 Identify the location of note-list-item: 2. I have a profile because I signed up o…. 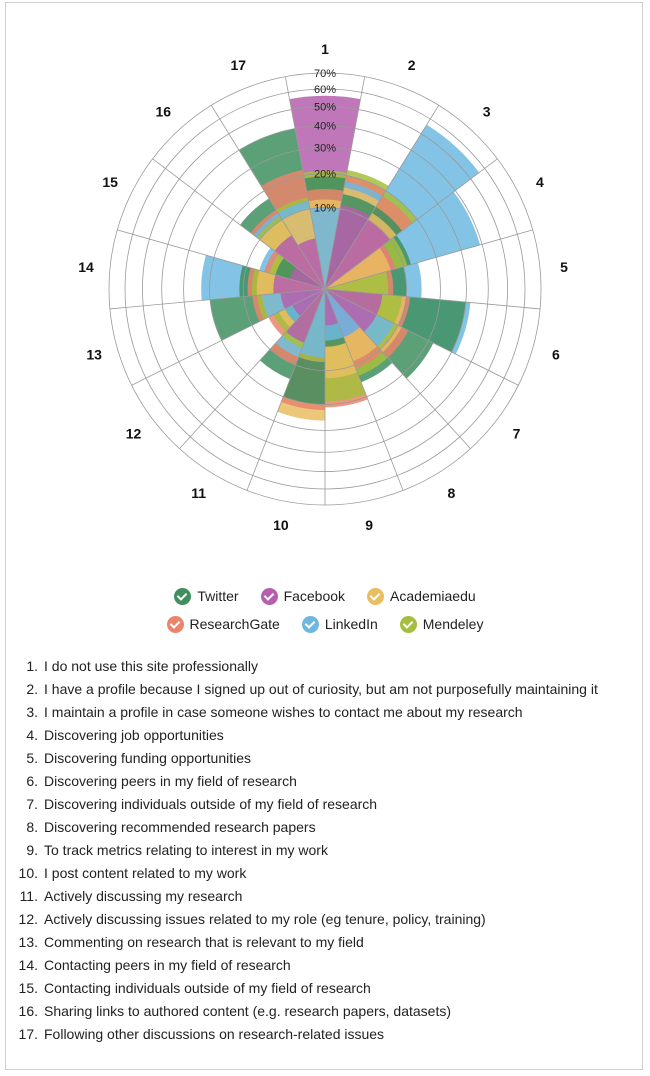
(325, 689).